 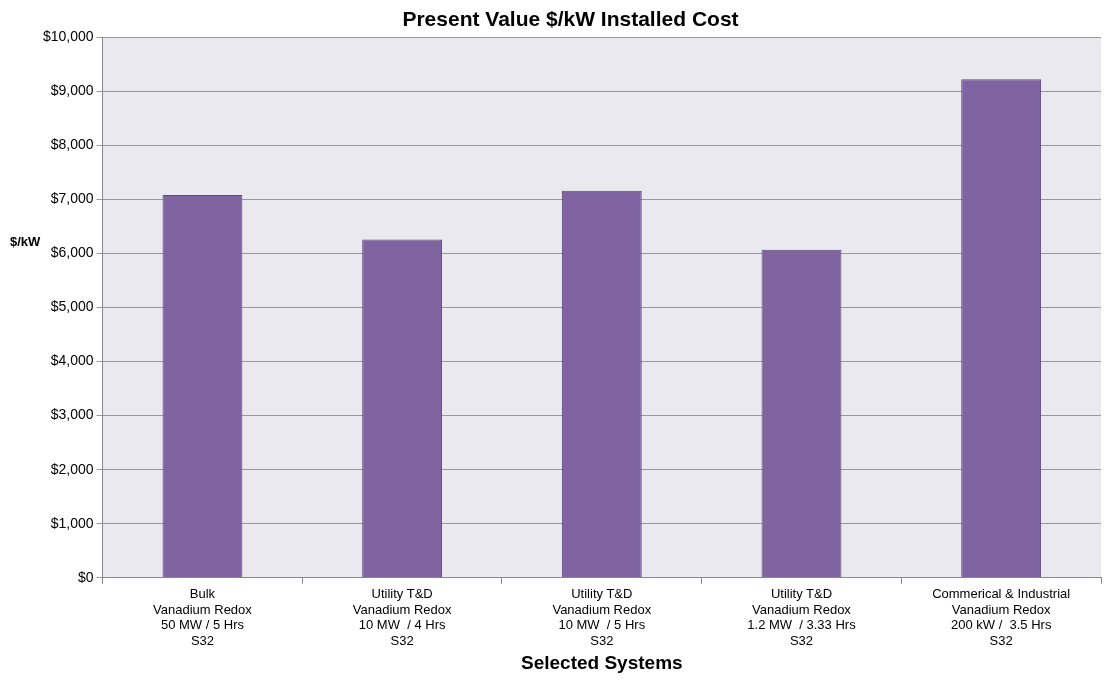 I want to click on x-tick-label: Bulk Vanadium Redox 50 MW / 5 Hrs S32, so click(x=203, y=617).